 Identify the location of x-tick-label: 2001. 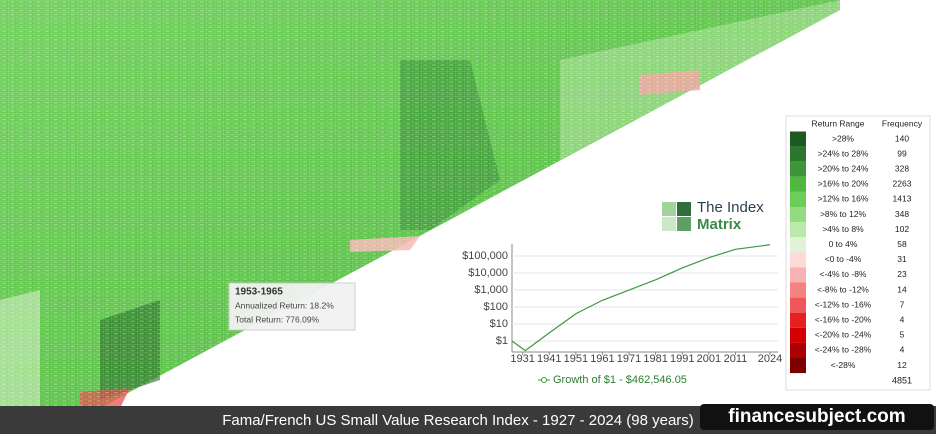
(709, 359).